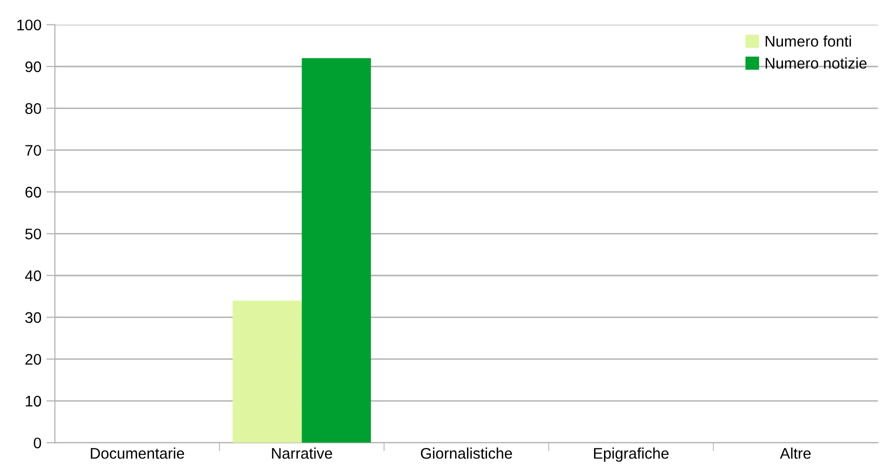  What do you see at coordinates (33, 66) in the screenshot?
I see `y-tick-label: 90` at bounding box center [33, 66].